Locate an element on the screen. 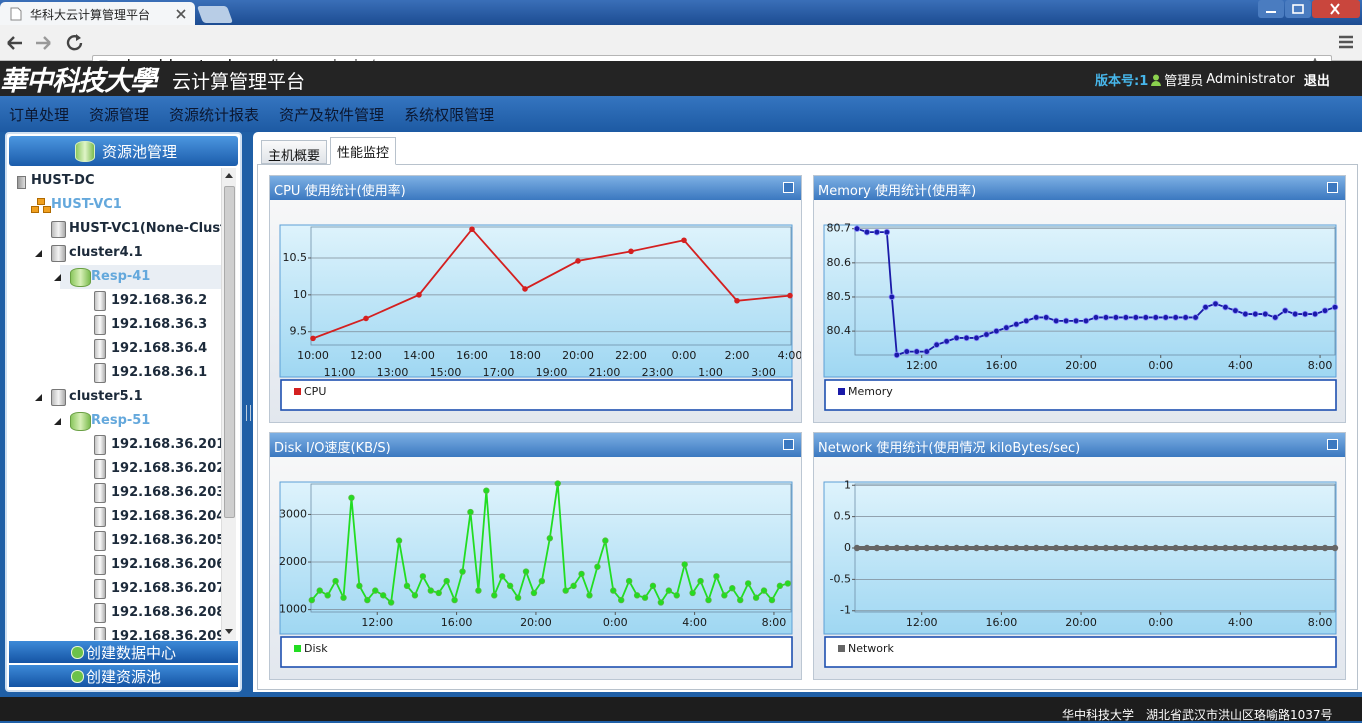  tree-node: HUST-VC1 is located at coordinates (115, 205).